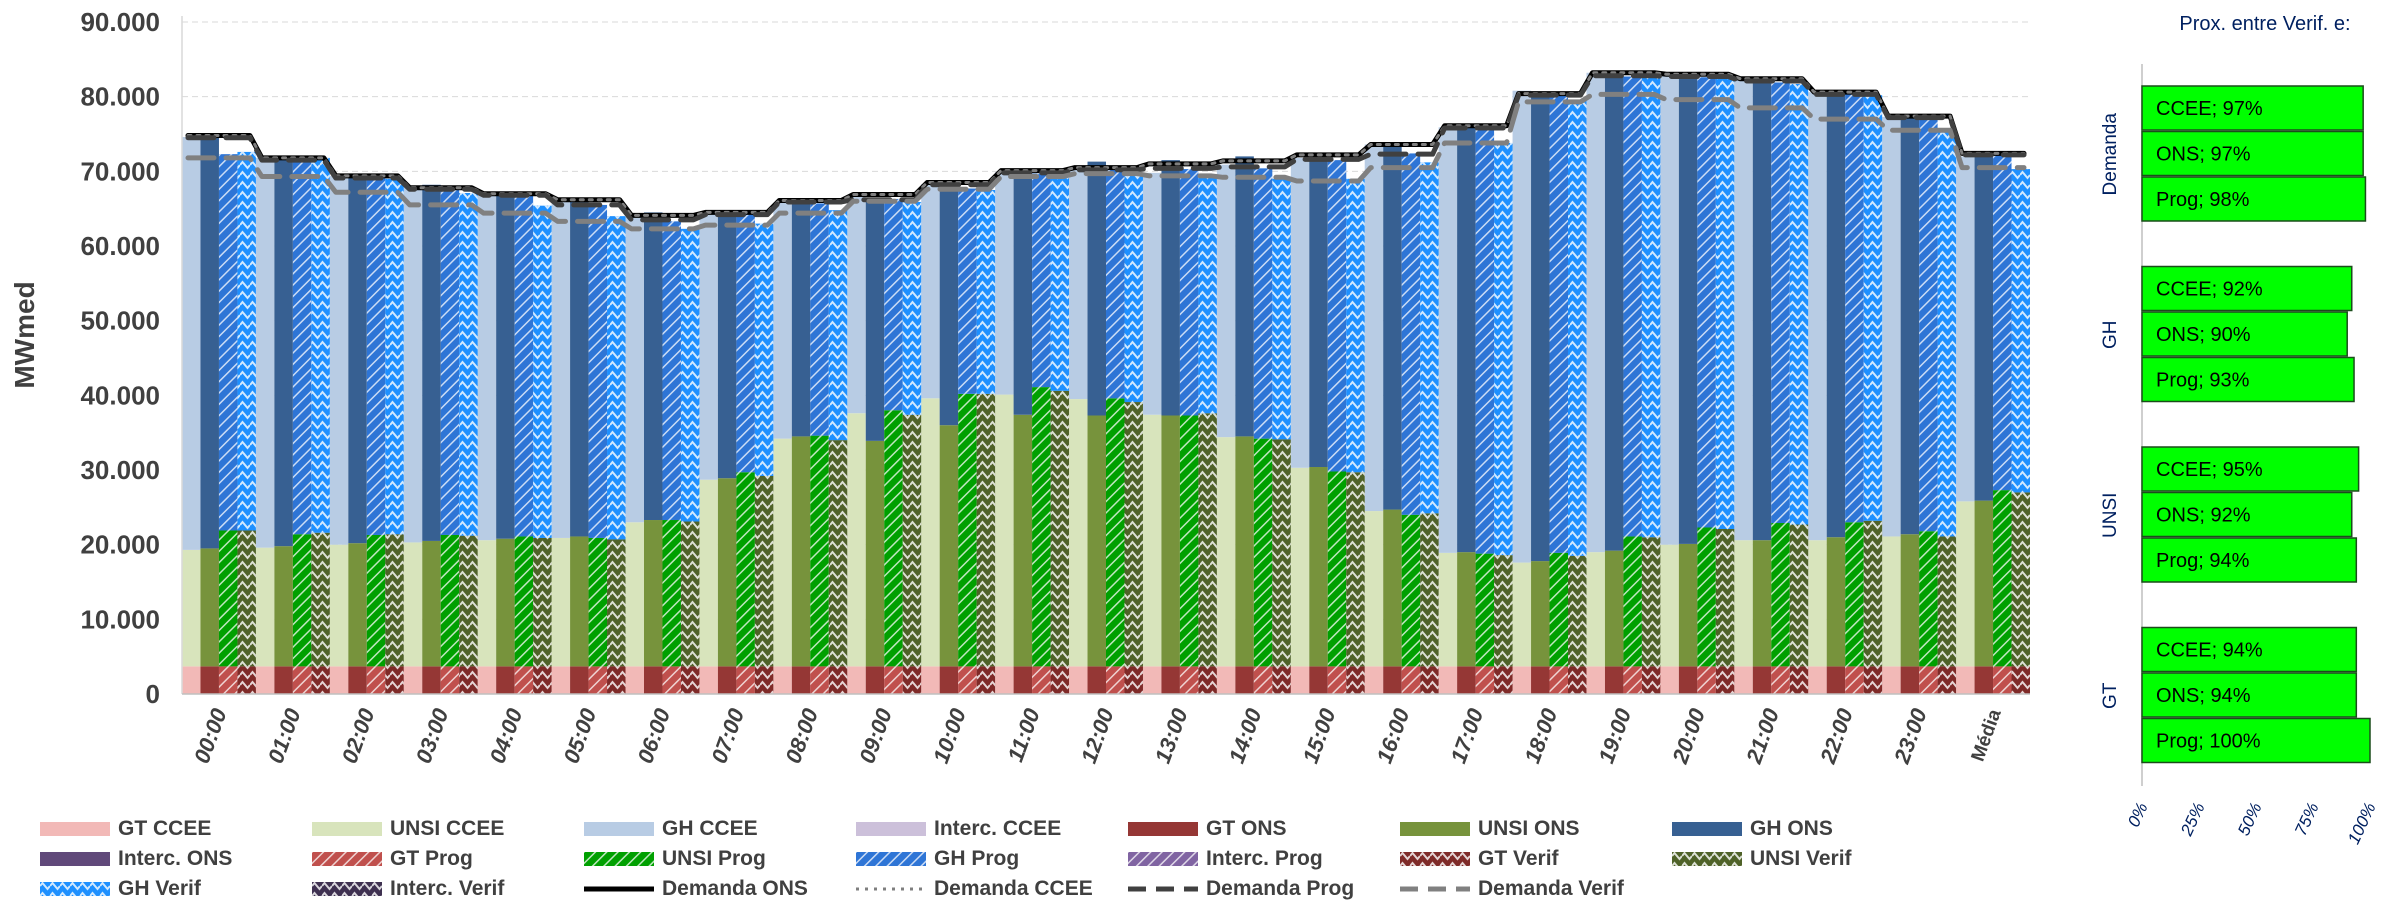 The image size is (2384, 908). Describe the element at coordinates (1246, 828) in the screenshot. I see `legend-label: GT ONS` at that location.